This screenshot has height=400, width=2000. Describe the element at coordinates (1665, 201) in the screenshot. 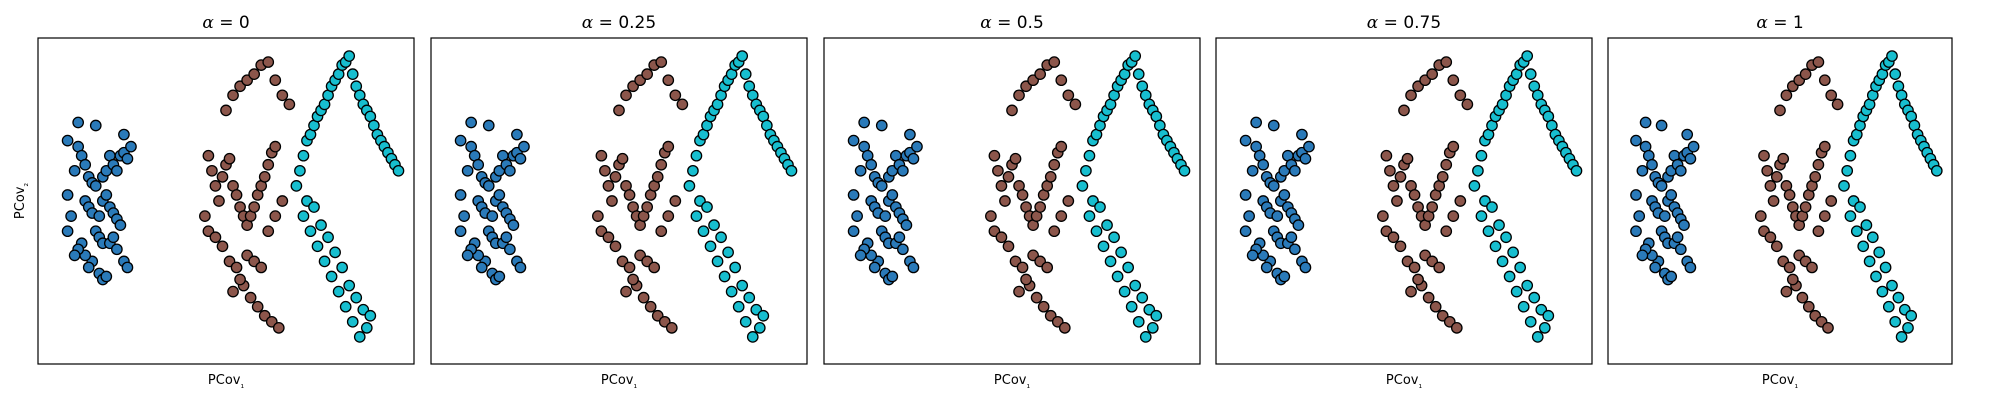

I see `series-setosa` at that location.